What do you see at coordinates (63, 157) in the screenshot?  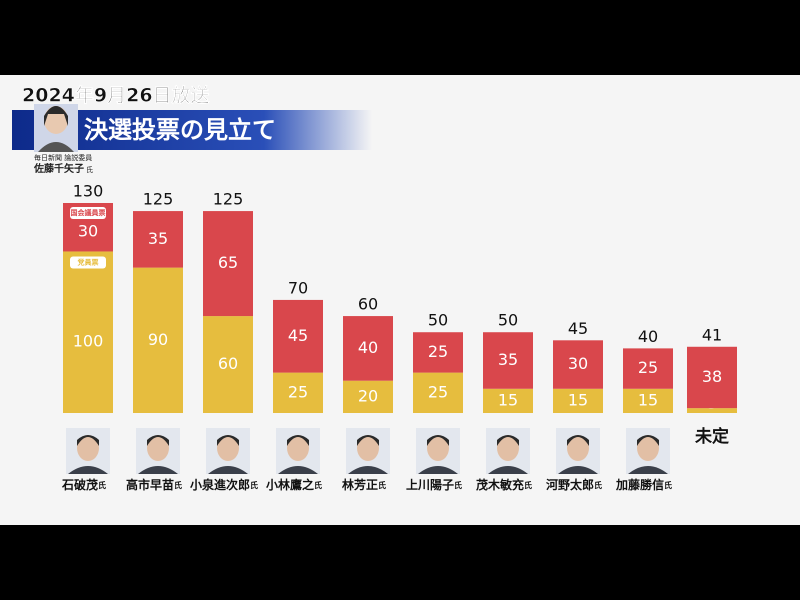 I see `commentator-affiliation: 毎日新聞 論説委員` at bounding box center [63, 157].